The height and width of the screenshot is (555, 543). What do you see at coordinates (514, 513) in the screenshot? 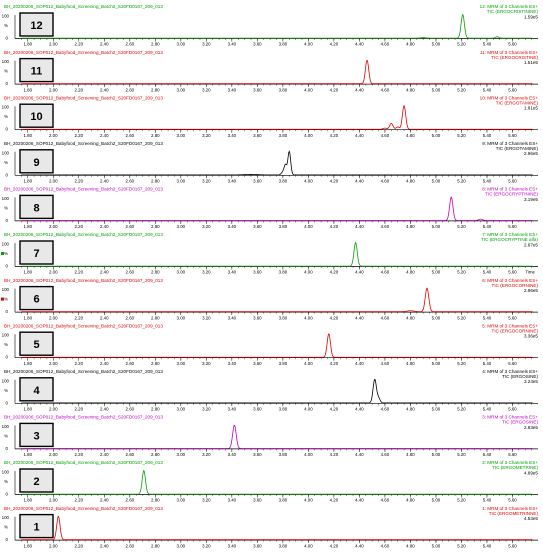
I see `panel-1-compound-label: TIC (ERGOMETRINNE)` at bounding box center [514, 513].